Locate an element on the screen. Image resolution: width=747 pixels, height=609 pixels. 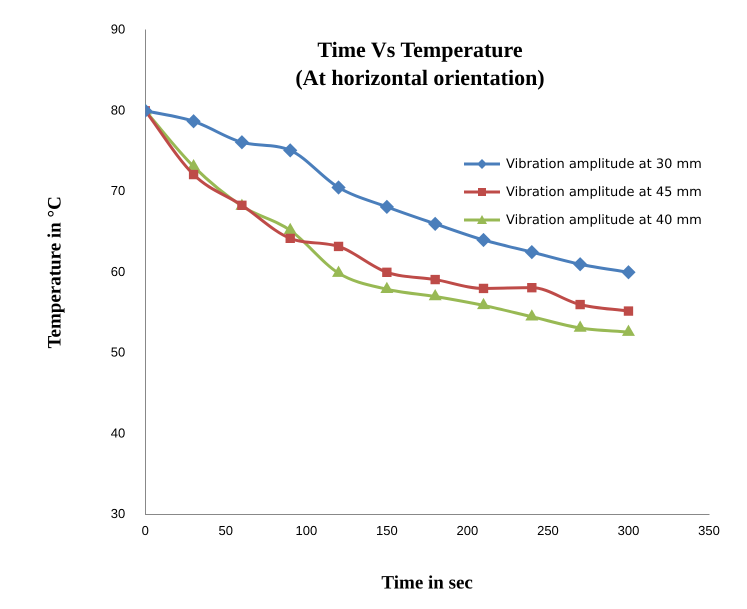
x-tick-label: 200 is located at coordinates (467, 530).